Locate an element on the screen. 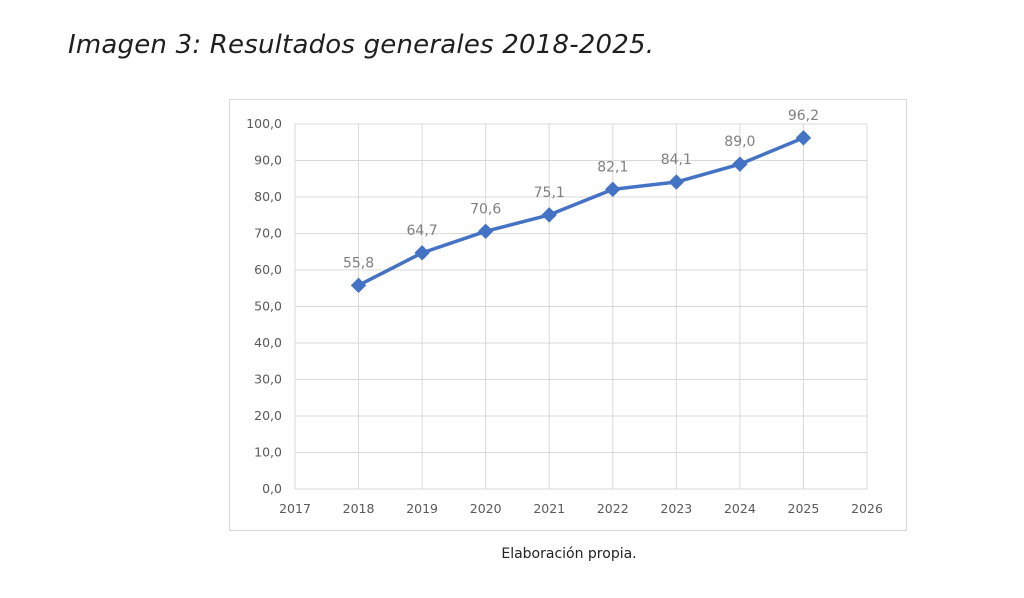 The image size is (1024, 598). x-tick-label: 2021 is located at coordinates (549, 508).